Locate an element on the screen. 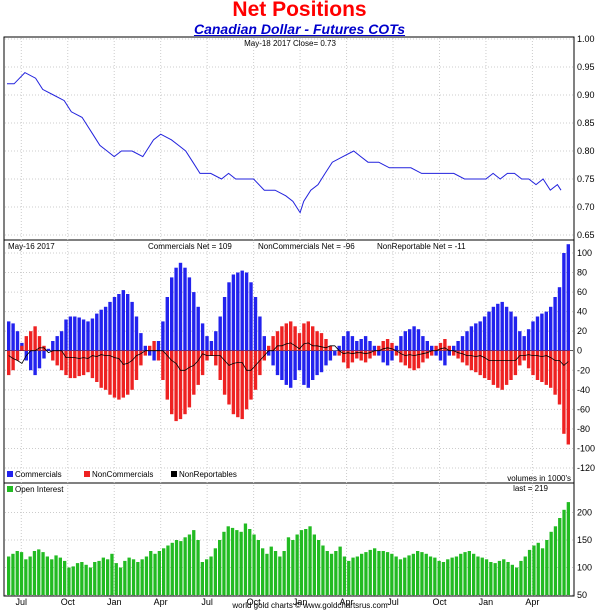 This screenshot has height=612, width=599. legend-noncommercials-swatch is located at coordinates (87, 474).